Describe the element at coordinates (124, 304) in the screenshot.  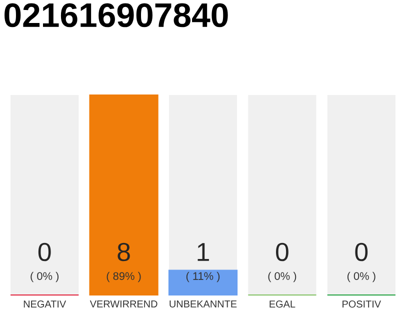
I see `x-tick-label: VERWIRREND` at that location.